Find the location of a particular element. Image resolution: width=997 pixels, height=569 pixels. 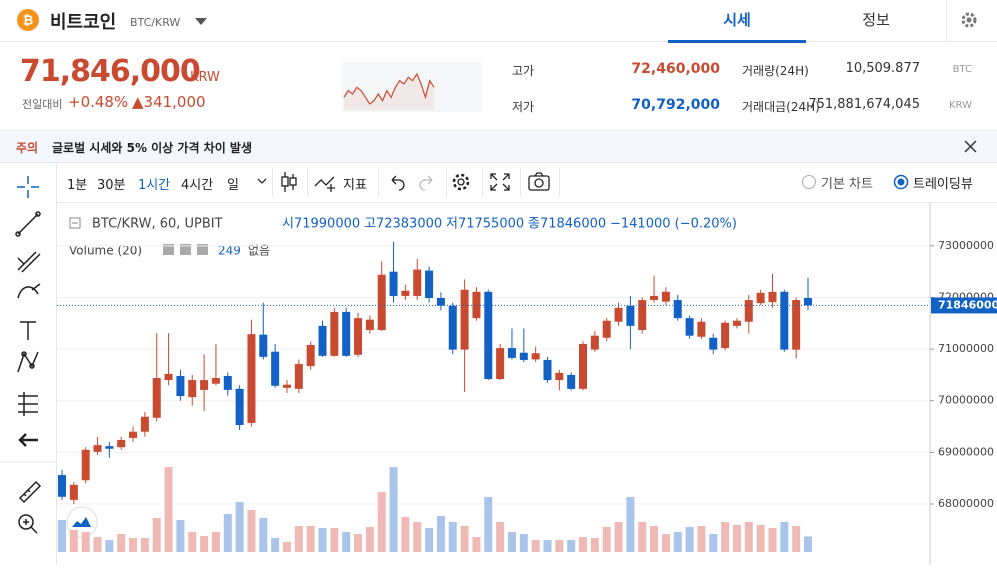

tab: 정보 is located at coordinates (876, 20).